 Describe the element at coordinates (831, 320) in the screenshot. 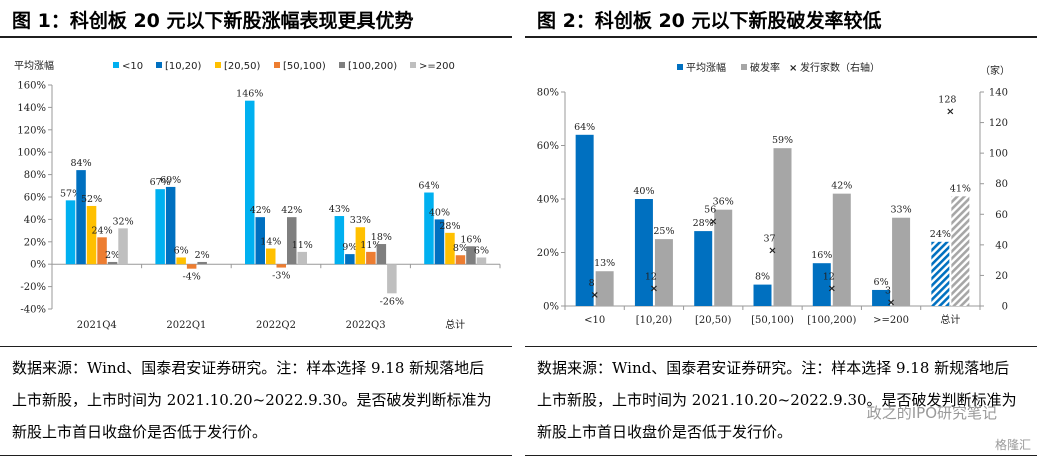

I see `x-tick-label: [100,200)` at that location.